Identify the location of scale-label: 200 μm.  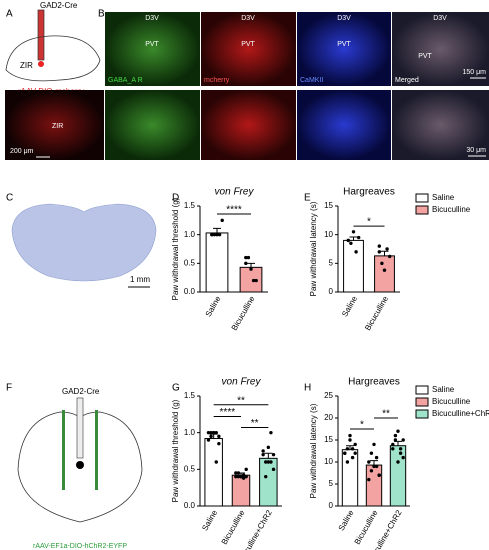
(22, 151).